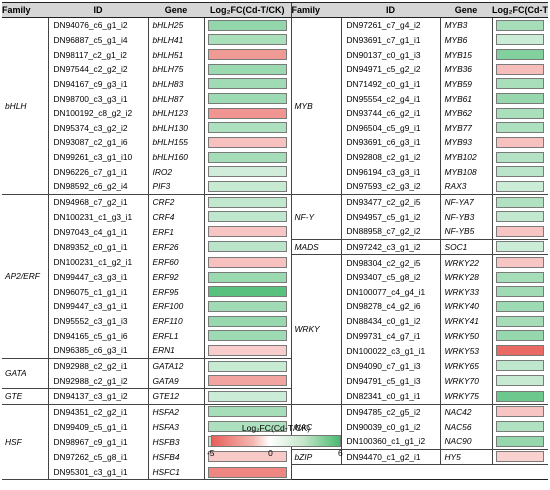 The image size is (550, 490). I want to click on gene-id-cell: DN96504_c5_g9_i1, so click(390, 128).